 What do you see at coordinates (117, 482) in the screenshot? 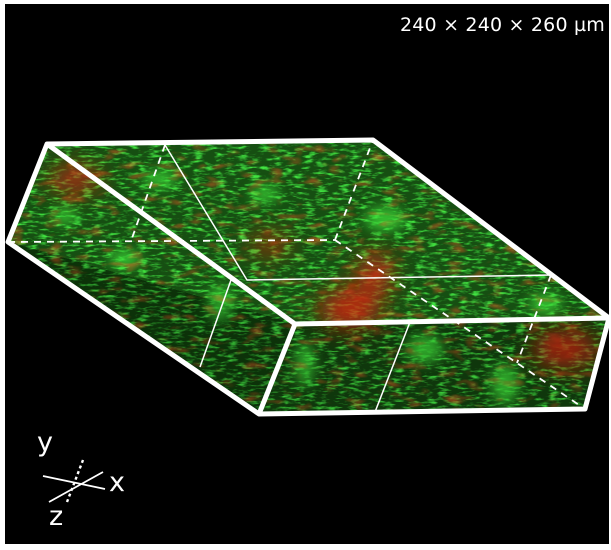
I see `axis-label-x: x` at bounding box center [117, 482].